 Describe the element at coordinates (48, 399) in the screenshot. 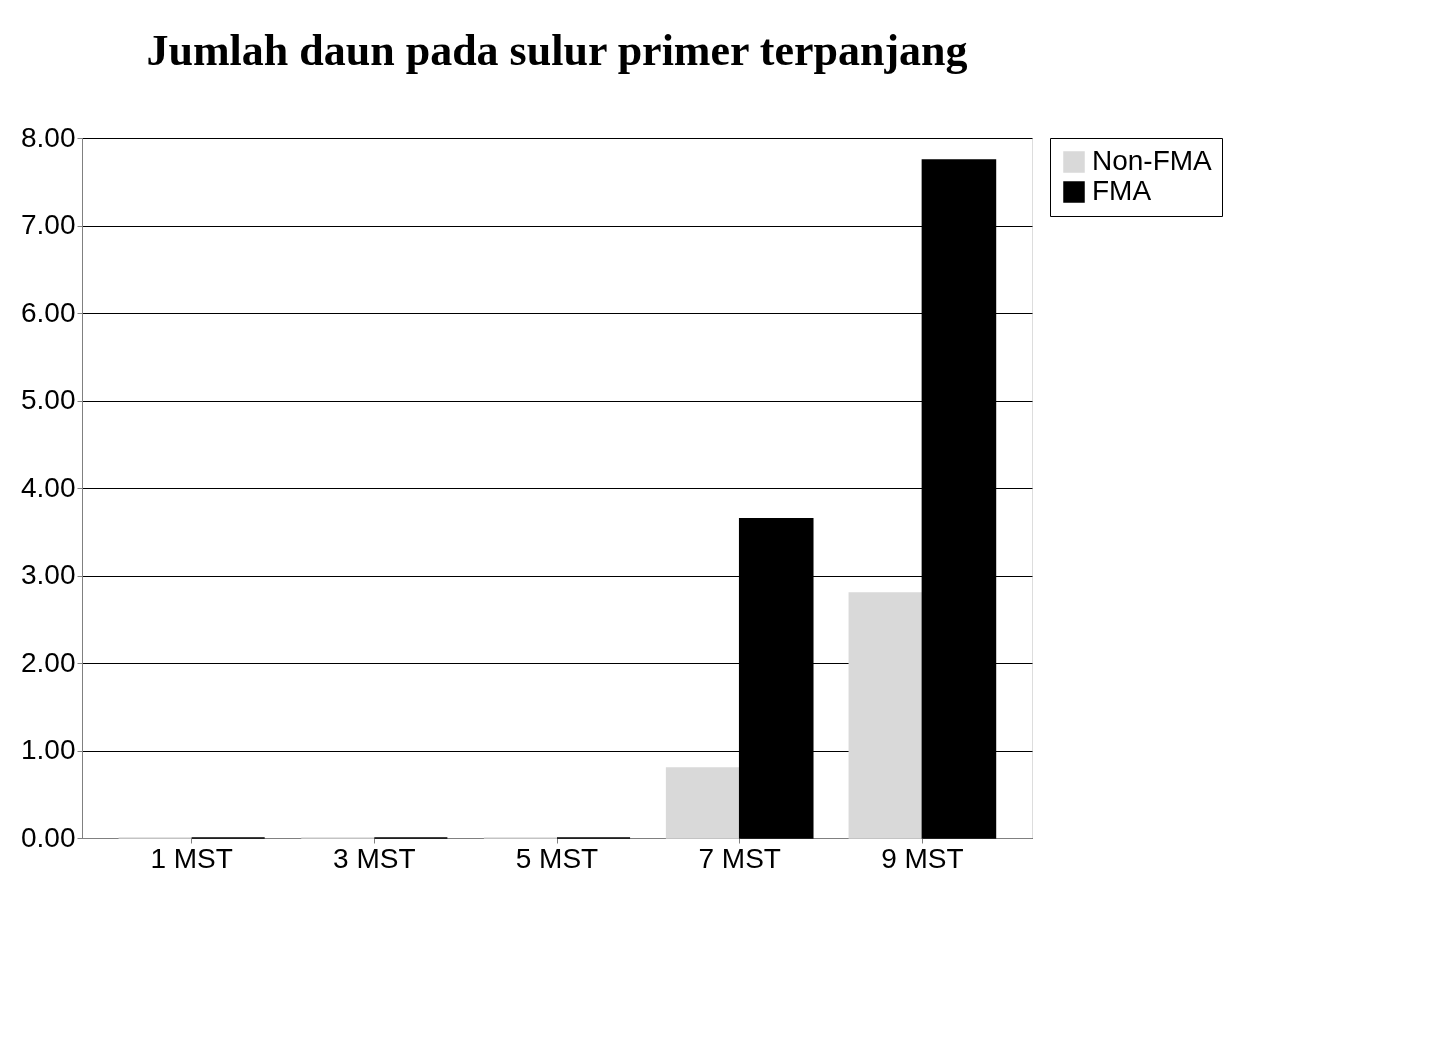

I see `y-tick-label: 5.00` at that location.